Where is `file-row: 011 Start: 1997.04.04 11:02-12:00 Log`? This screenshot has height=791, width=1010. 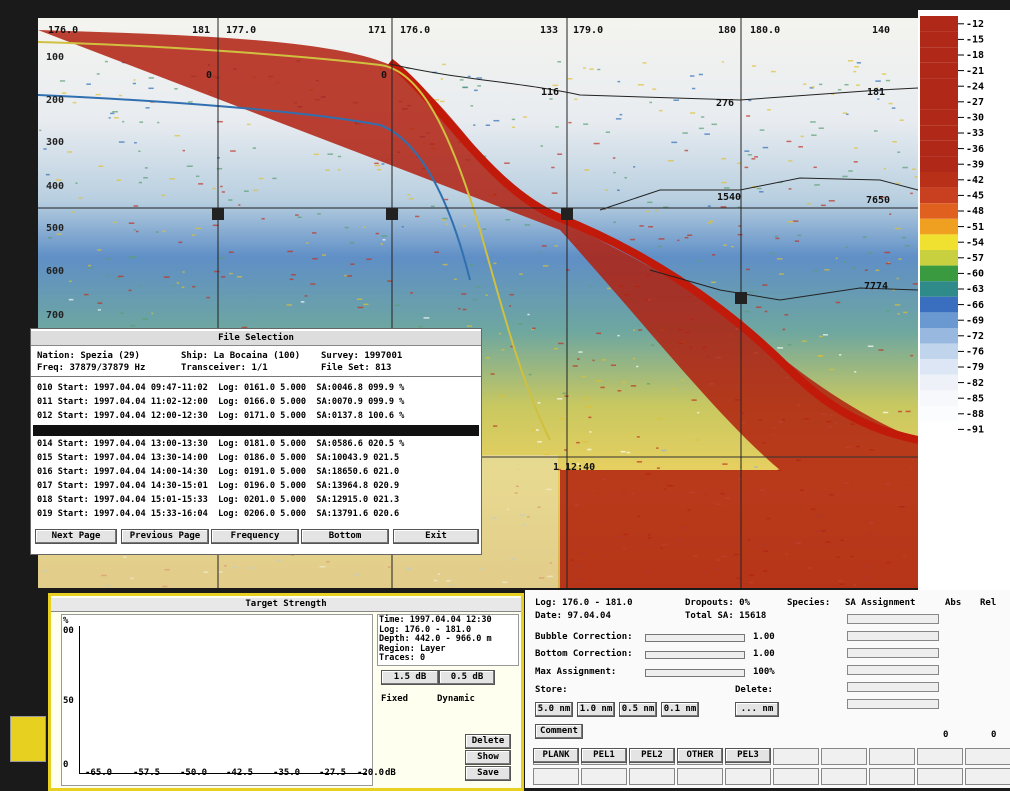
file-row: 011 Start: 1997.04.04 11:02-12:00 Log is located at coordinates (221, 402).